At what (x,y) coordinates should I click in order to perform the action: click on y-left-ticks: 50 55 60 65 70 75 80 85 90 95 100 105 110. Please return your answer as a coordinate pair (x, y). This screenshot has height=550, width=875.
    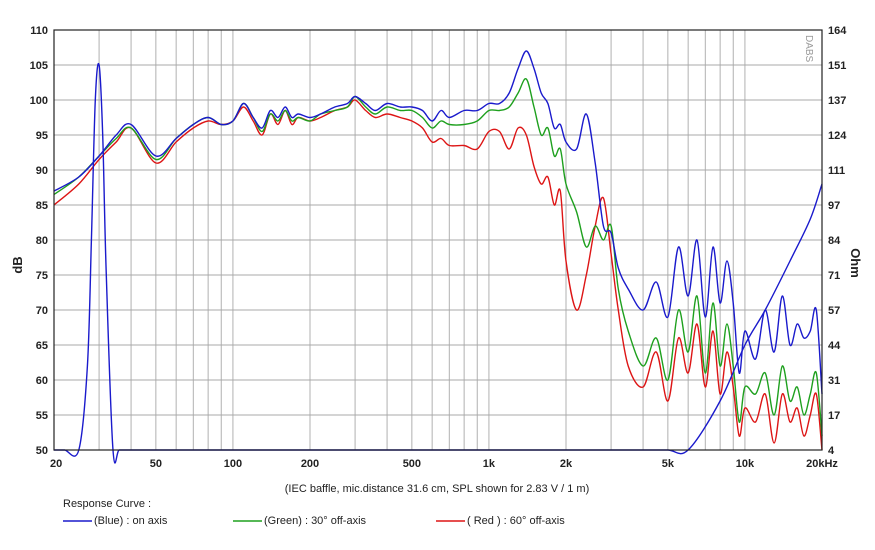
    Looking at the image, I should click on (39, 241).